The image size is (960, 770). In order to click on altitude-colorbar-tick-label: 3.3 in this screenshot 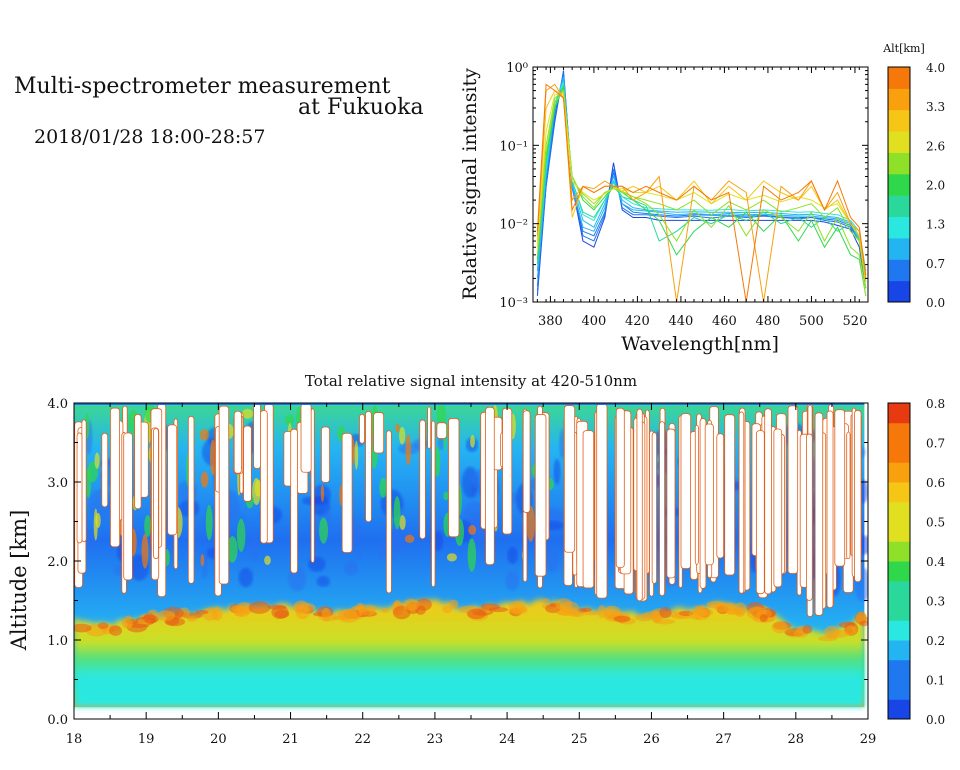, I will do `click(935, 107)`.